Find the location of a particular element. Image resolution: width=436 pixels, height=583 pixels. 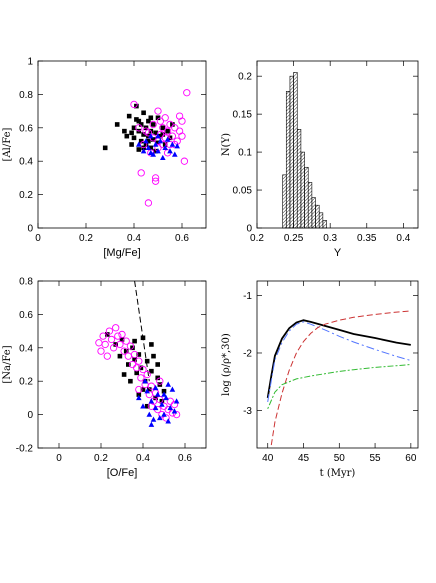

x-tick-label: 0.4 is located at coordinates (143, 458).